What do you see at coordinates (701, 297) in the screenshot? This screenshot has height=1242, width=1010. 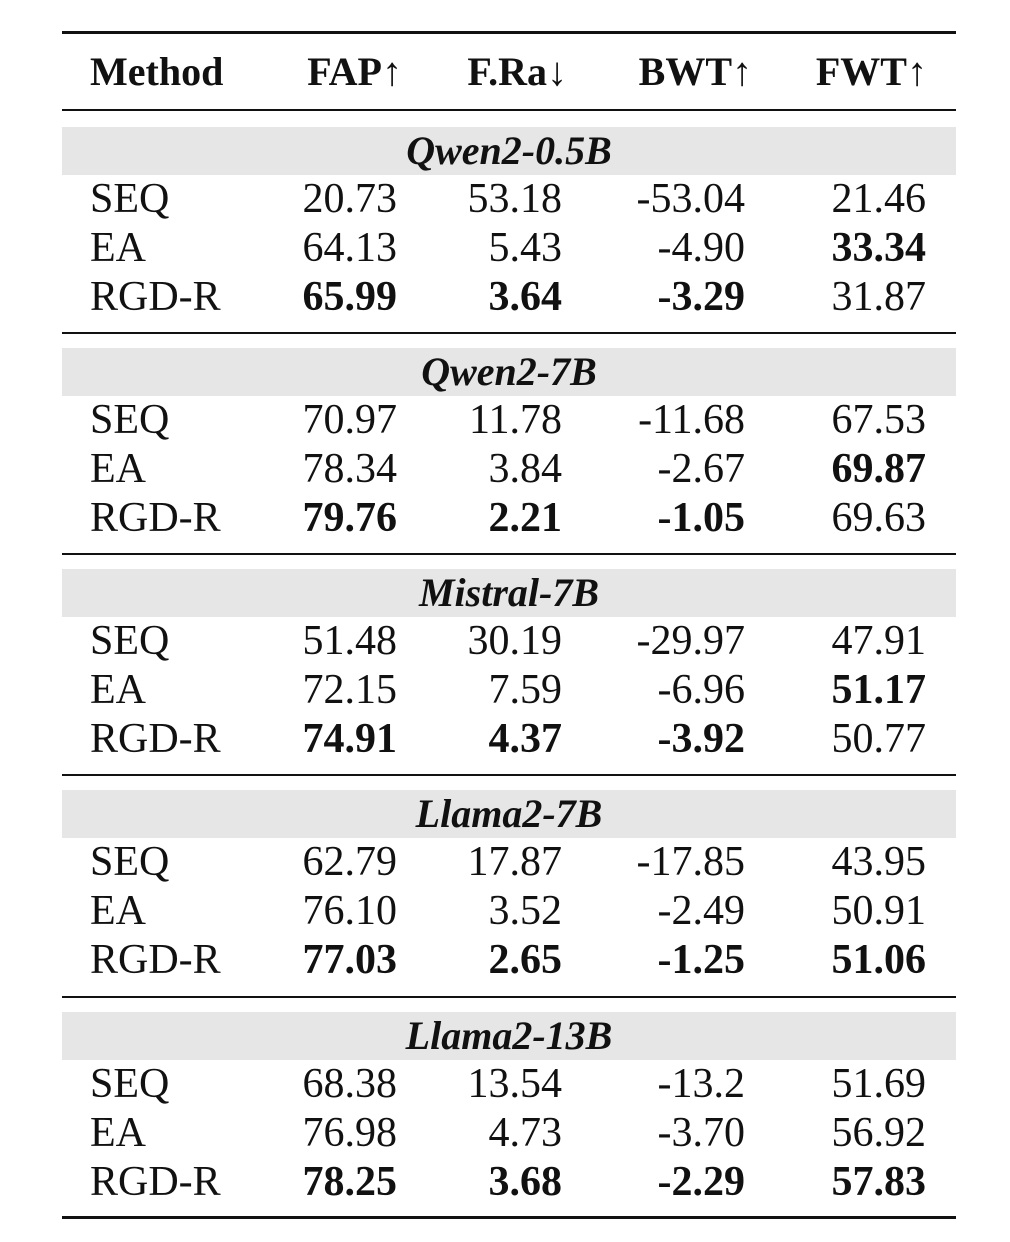 I see `bwt-cell: -3.29` at bounding box center [701, 297].